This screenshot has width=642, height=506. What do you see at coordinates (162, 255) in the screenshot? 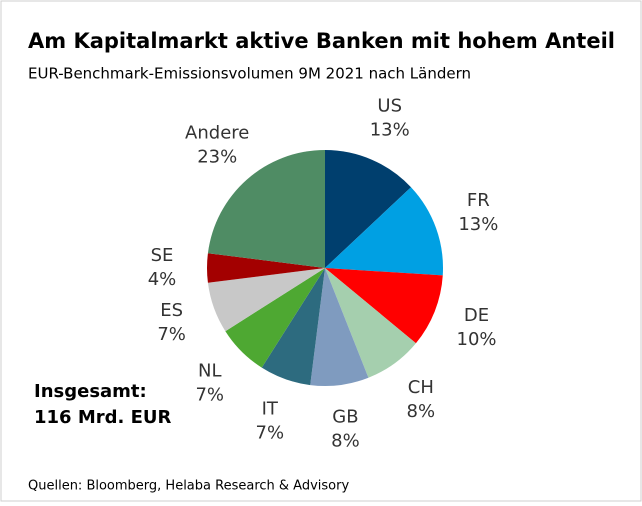
I see `slice-label: SE` at bounding box center [162, 255].